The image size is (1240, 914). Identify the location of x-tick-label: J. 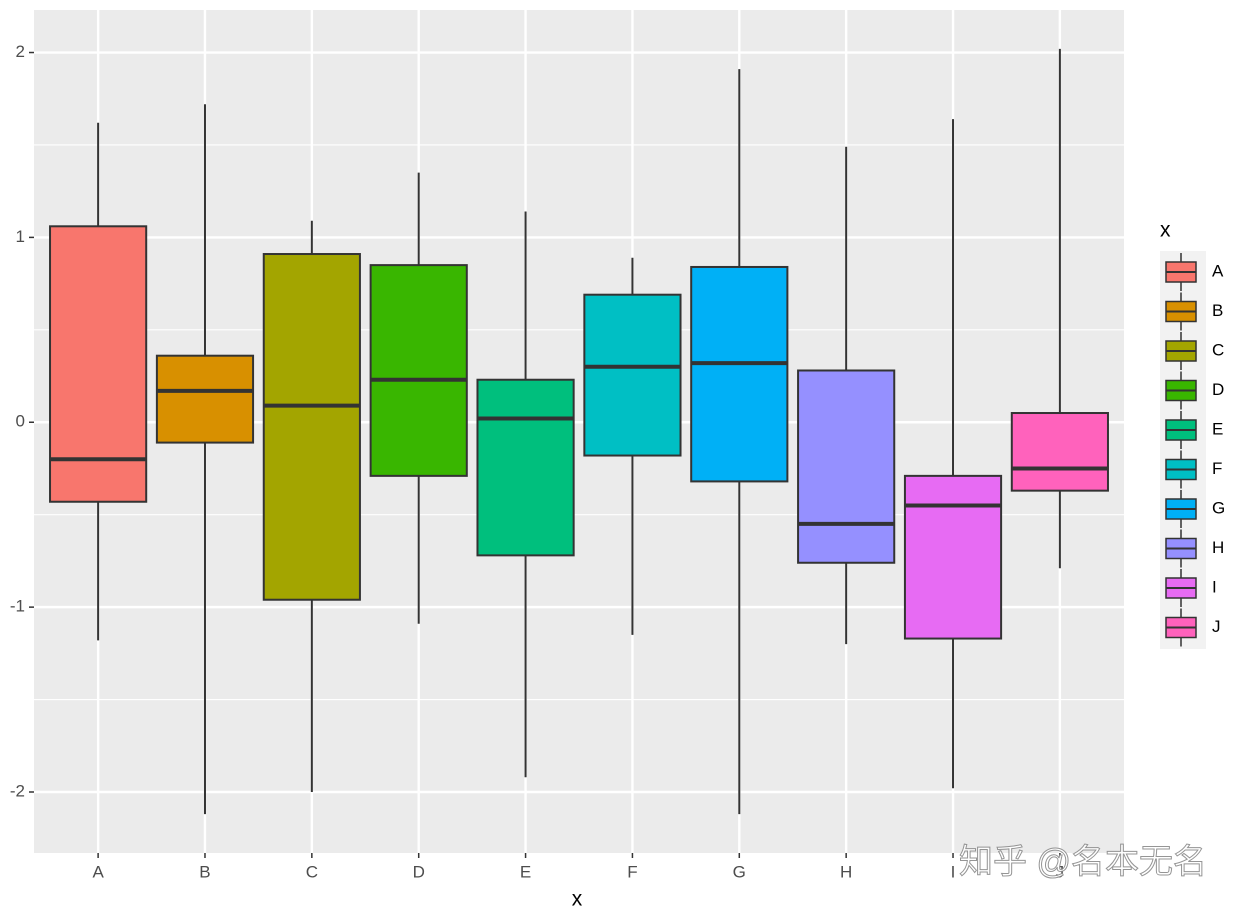
(1060, 871).